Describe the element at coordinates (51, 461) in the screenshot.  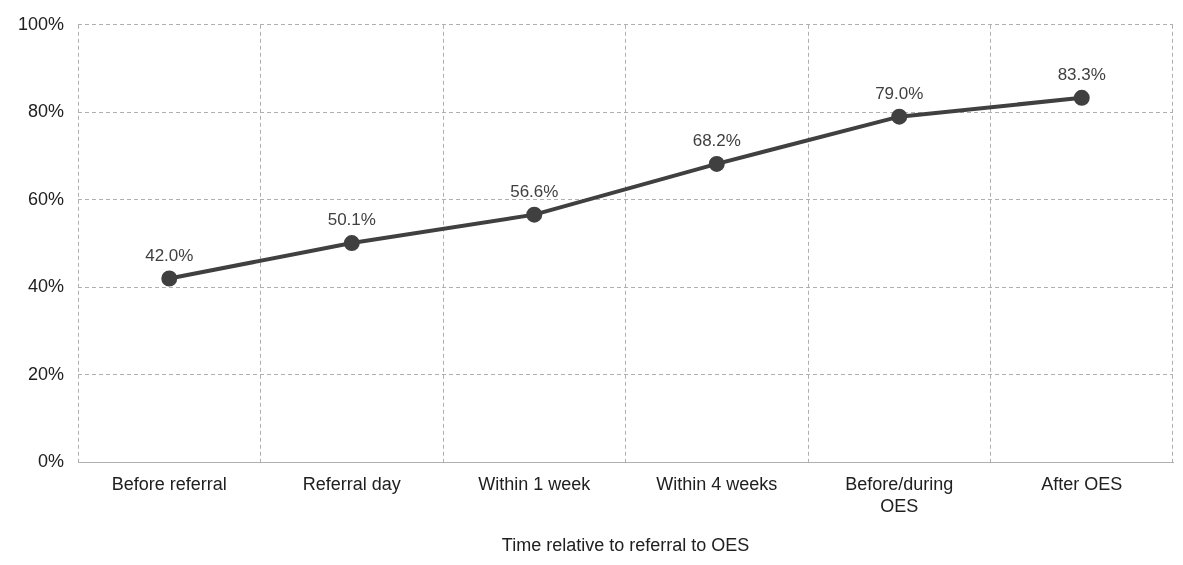
I see `y-tick-label: 0%` at that location.